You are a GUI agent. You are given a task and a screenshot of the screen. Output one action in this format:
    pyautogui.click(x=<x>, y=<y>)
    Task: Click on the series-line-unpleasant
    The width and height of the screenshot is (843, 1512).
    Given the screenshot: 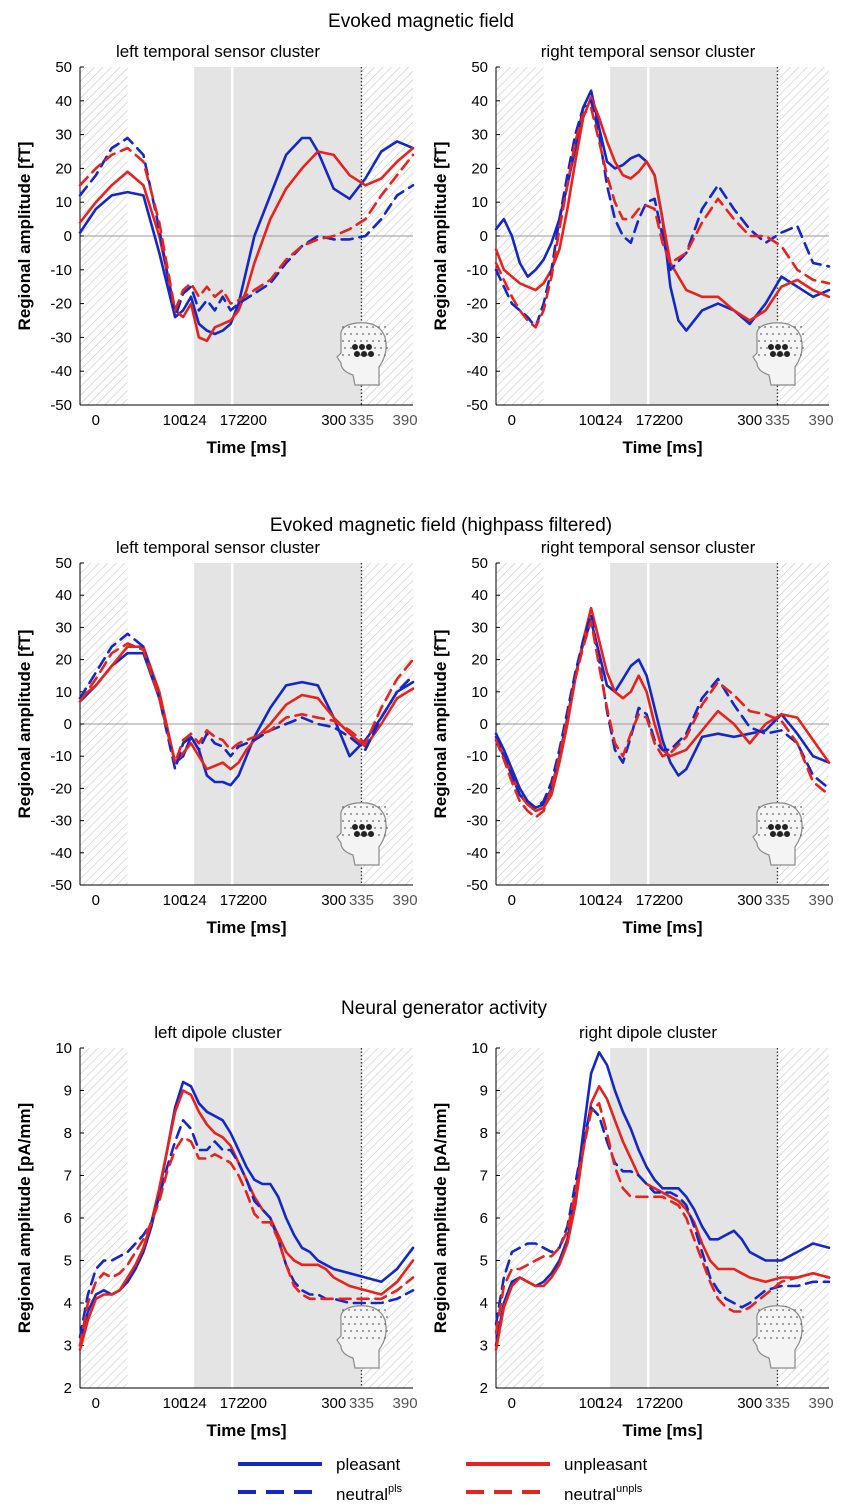 What is the action you would take?
    pyautogui.click(x=246, y=244)
    